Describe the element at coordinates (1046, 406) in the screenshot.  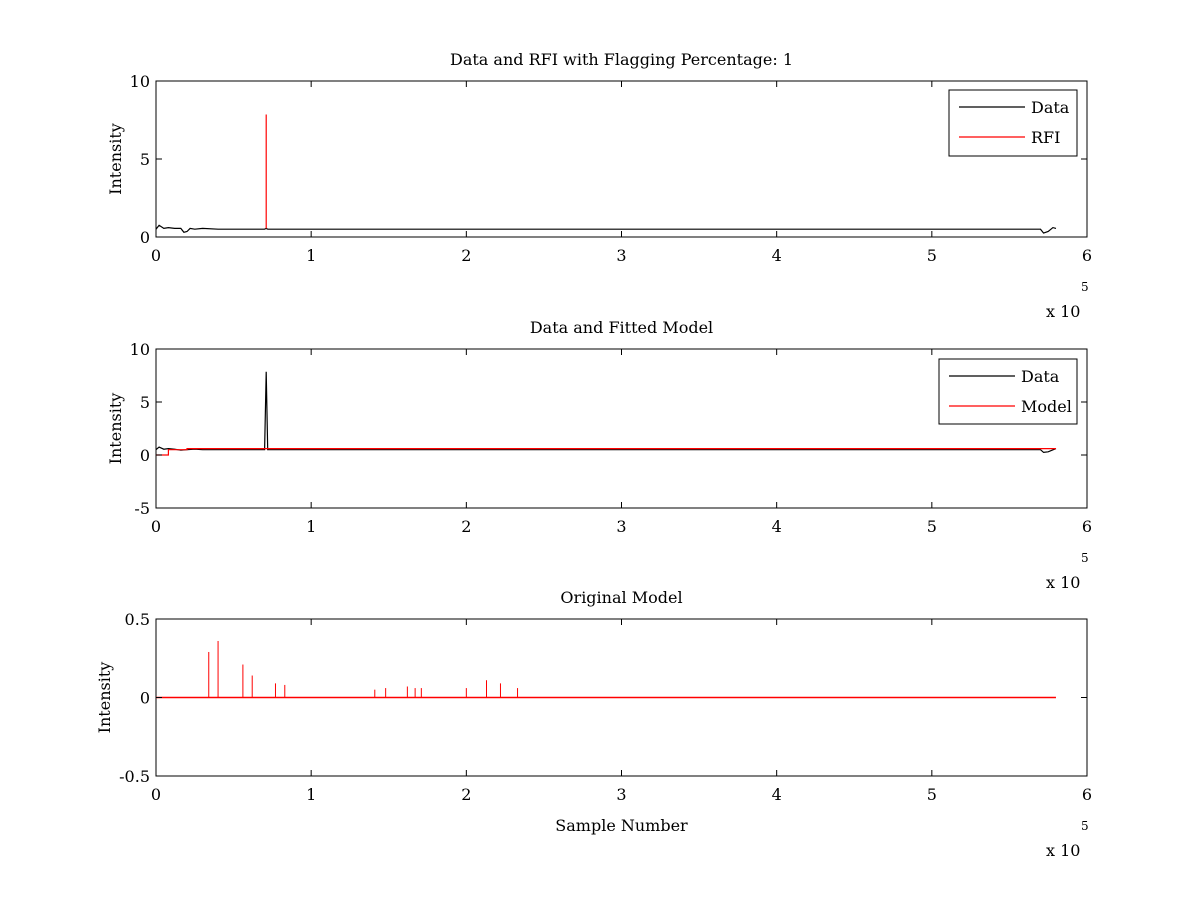
I see `legend-label-model: Model` at that location.